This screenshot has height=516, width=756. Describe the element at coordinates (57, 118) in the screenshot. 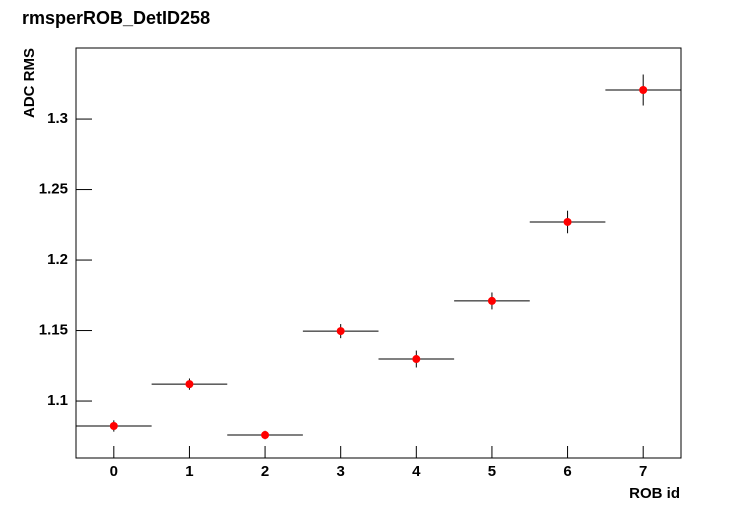

I see `y-tick-label: 1.3` at that location.